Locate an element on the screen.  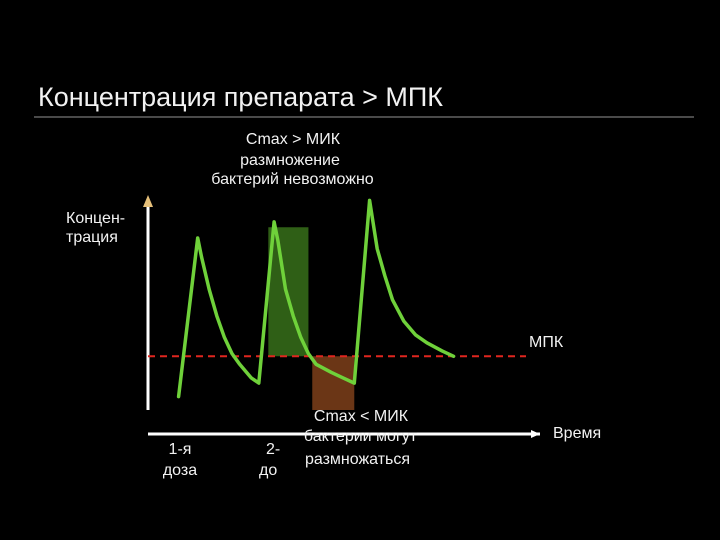
no-growth-line1: размножение is located at coordinates (290, 160).